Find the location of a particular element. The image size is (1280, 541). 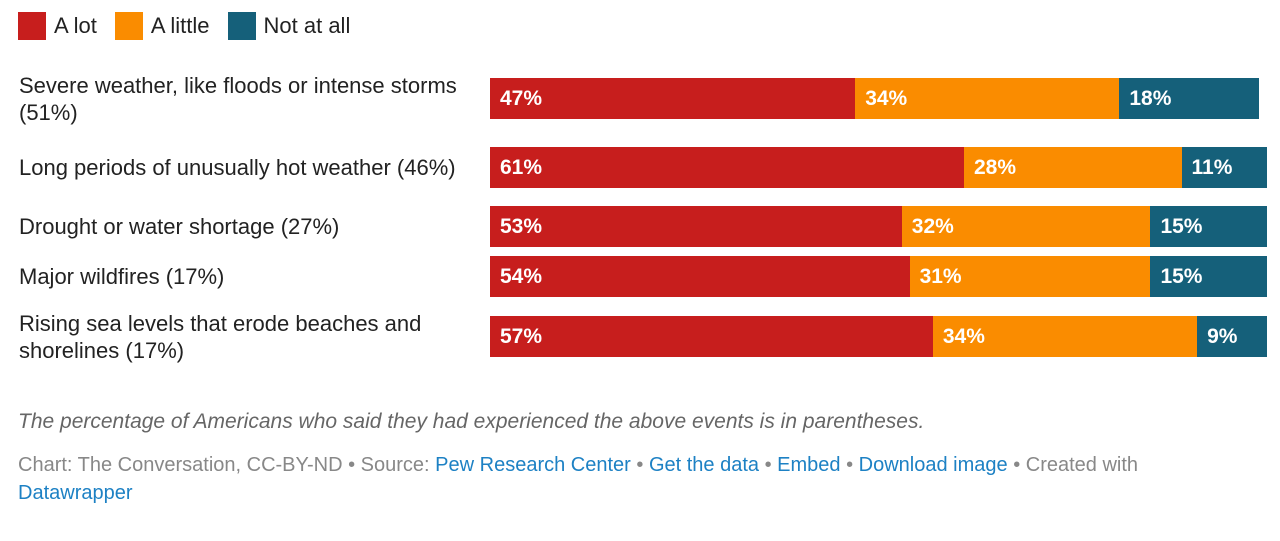

get-data-link: Get the data is located at coordinates (704, 465).